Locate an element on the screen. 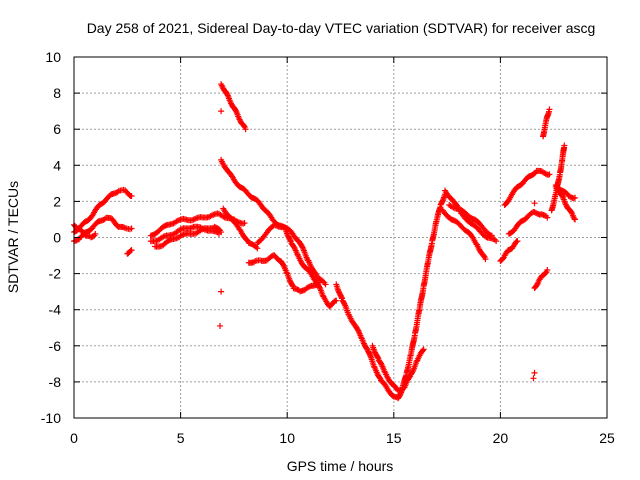  y-tick-label: -4 is located at coordinates (55, 310).